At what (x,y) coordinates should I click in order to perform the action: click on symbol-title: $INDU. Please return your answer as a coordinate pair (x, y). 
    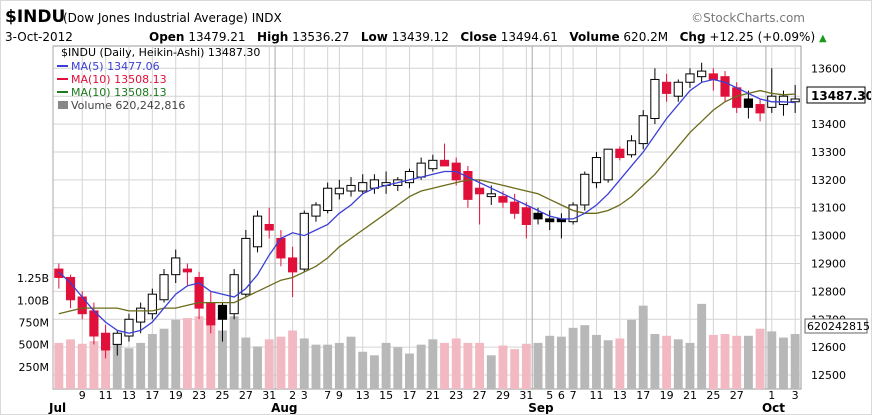
    Looking at the image, I should click on (35, 17).